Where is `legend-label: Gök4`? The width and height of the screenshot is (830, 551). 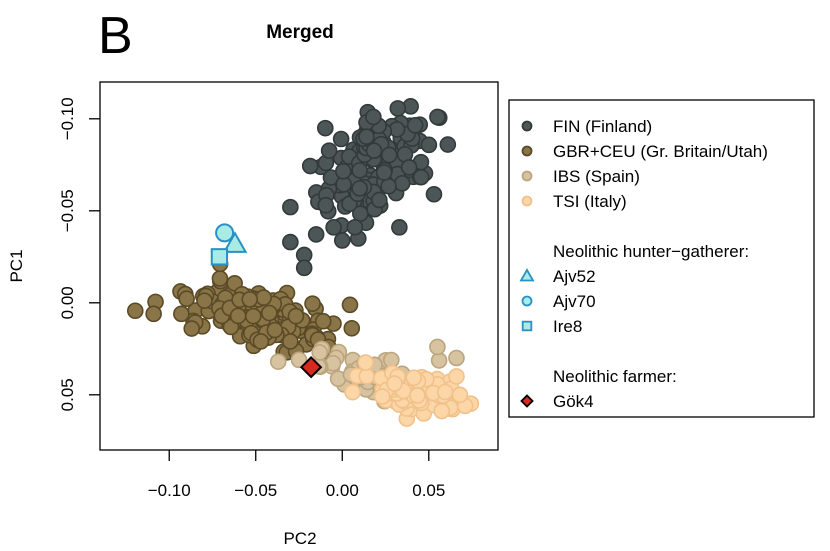 legend-label: Gök4 is located at coordinates (573, 401).